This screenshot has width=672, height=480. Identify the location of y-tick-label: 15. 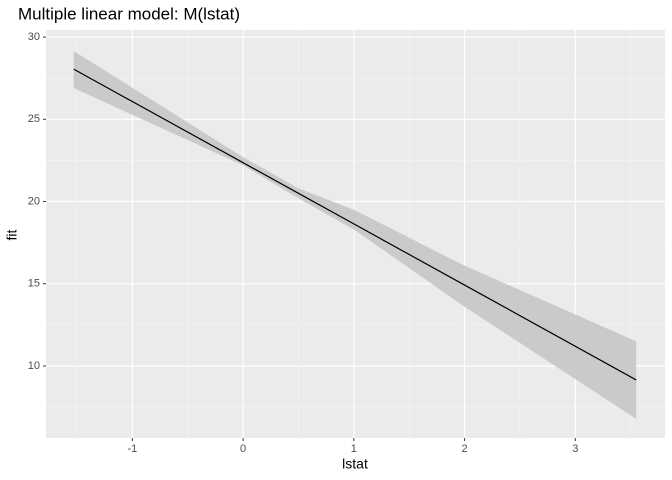
(34, 284).